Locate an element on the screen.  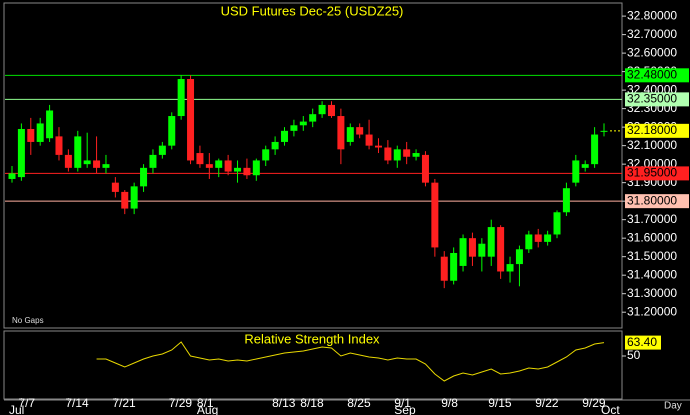
level-label: 32.35000 is located at coordinates (652, 99).